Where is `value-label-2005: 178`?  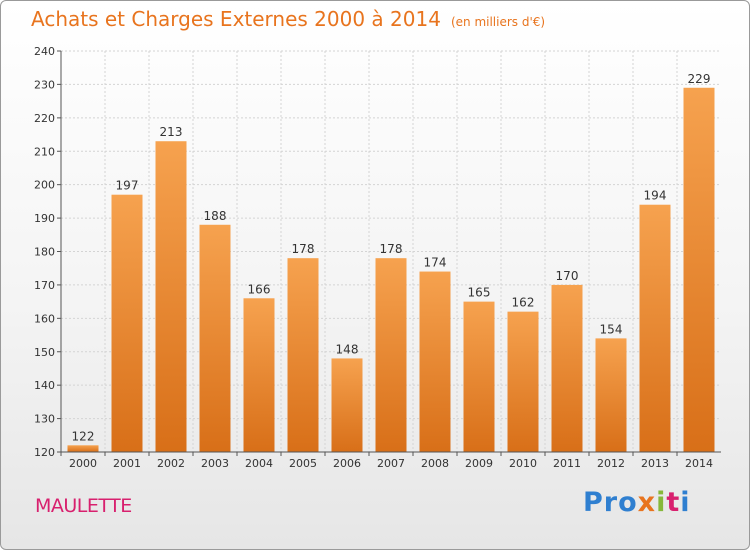 value-label-2005: 178 is located at coordinates (303, 249).